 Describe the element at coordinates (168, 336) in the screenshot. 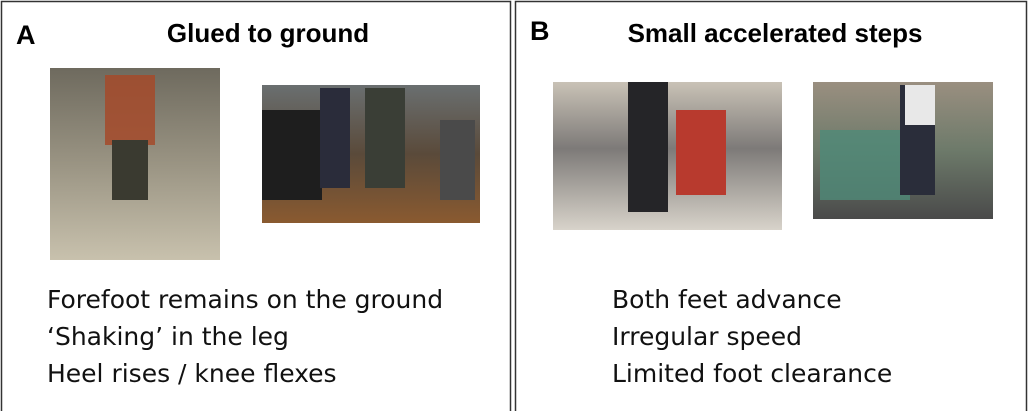

I see `text-line: ‘Shaking’ in the leg` at that location.